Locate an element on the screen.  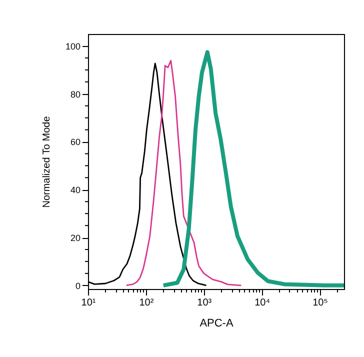
y-tick-label: 40 is located at coordinates (75, 190).